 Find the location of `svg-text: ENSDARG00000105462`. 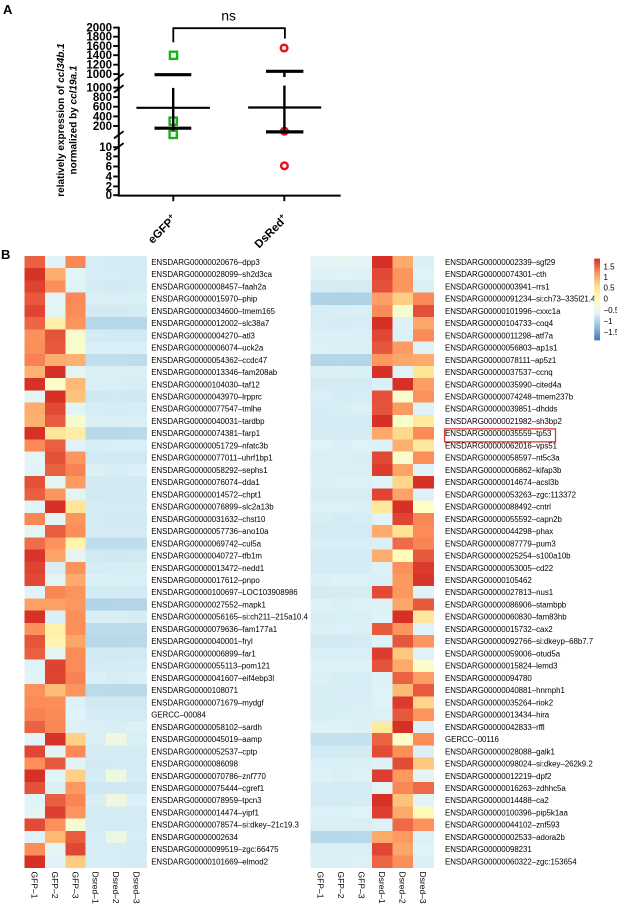

svg-text: ENSDARG00000105462 is located at coordinates (488, 580).